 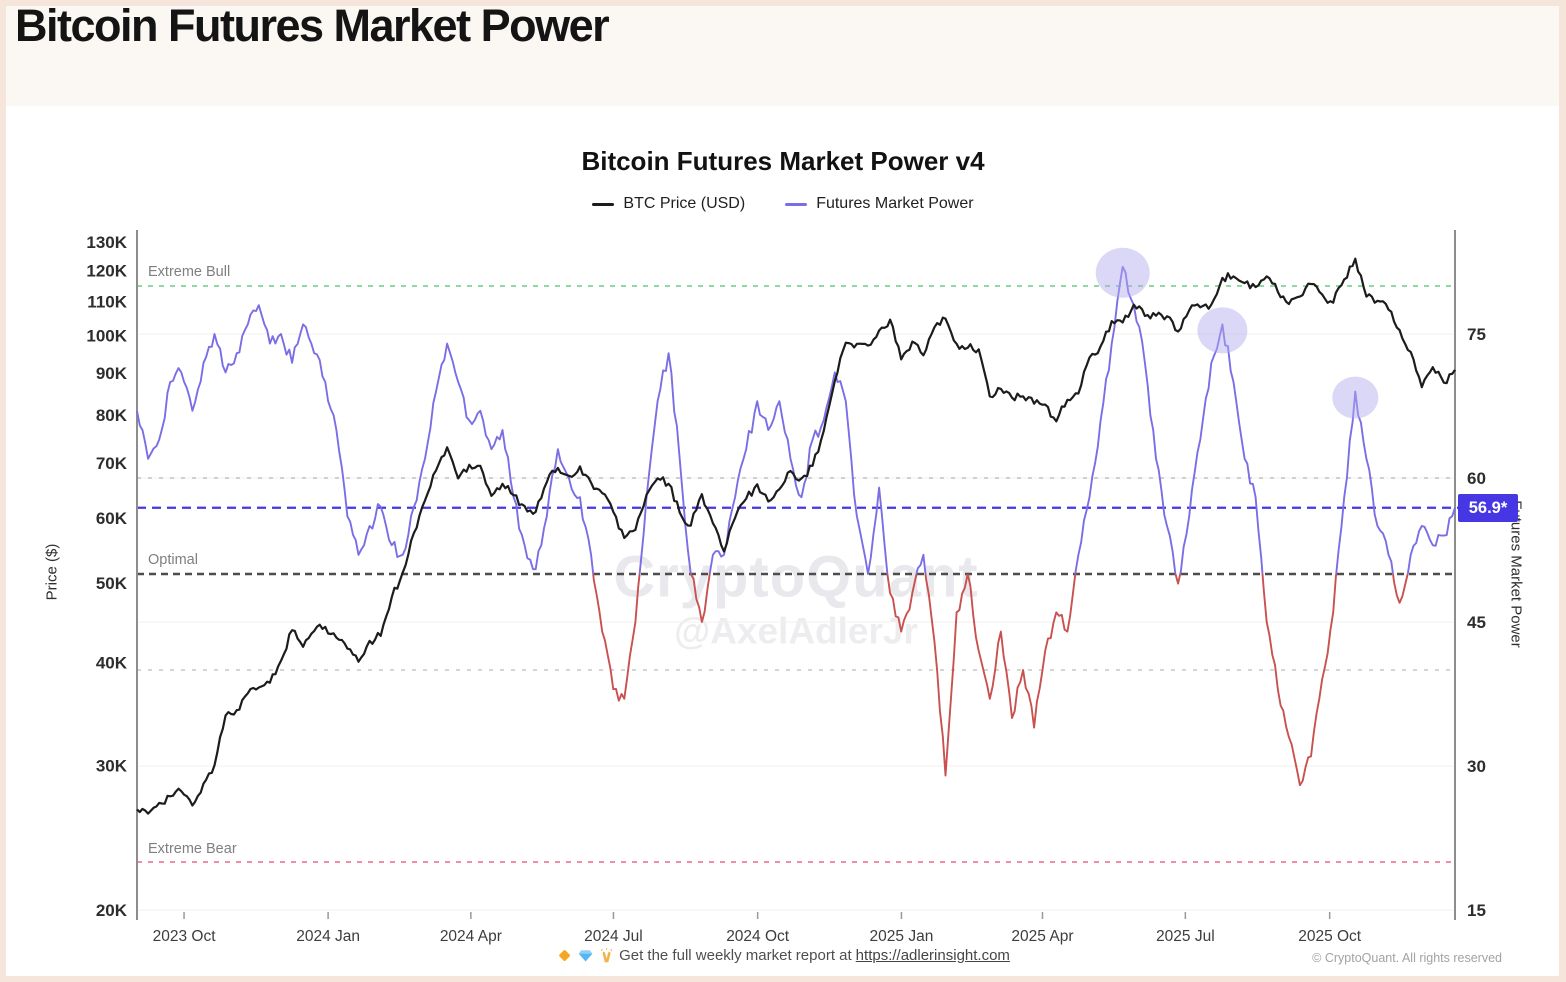 I want to click on price-axis-tick-label: 60K, so click(x=112, y=518).